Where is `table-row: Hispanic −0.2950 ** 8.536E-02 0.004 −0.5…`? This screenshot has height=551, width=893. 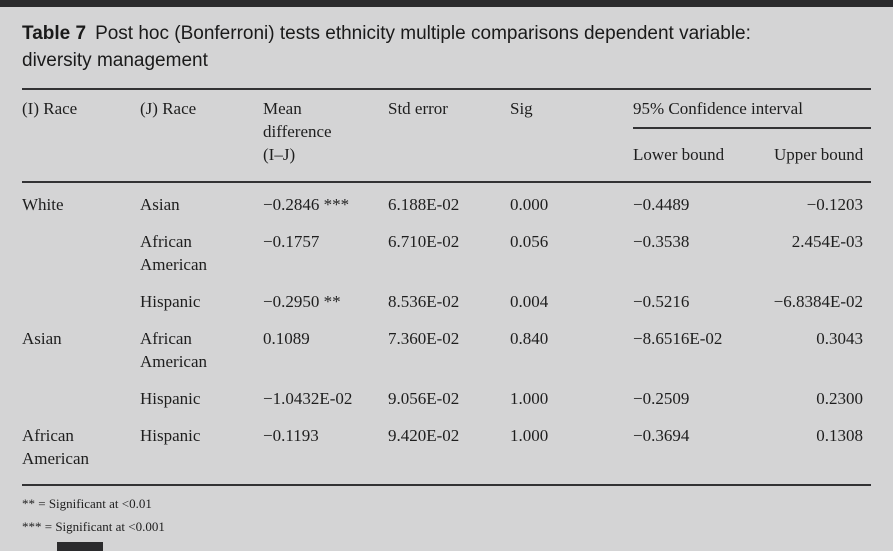
table-row: Hispanic −0.2950 ** 8.536E-02 0.004 −0.5… is located at coordinates (446, 298).